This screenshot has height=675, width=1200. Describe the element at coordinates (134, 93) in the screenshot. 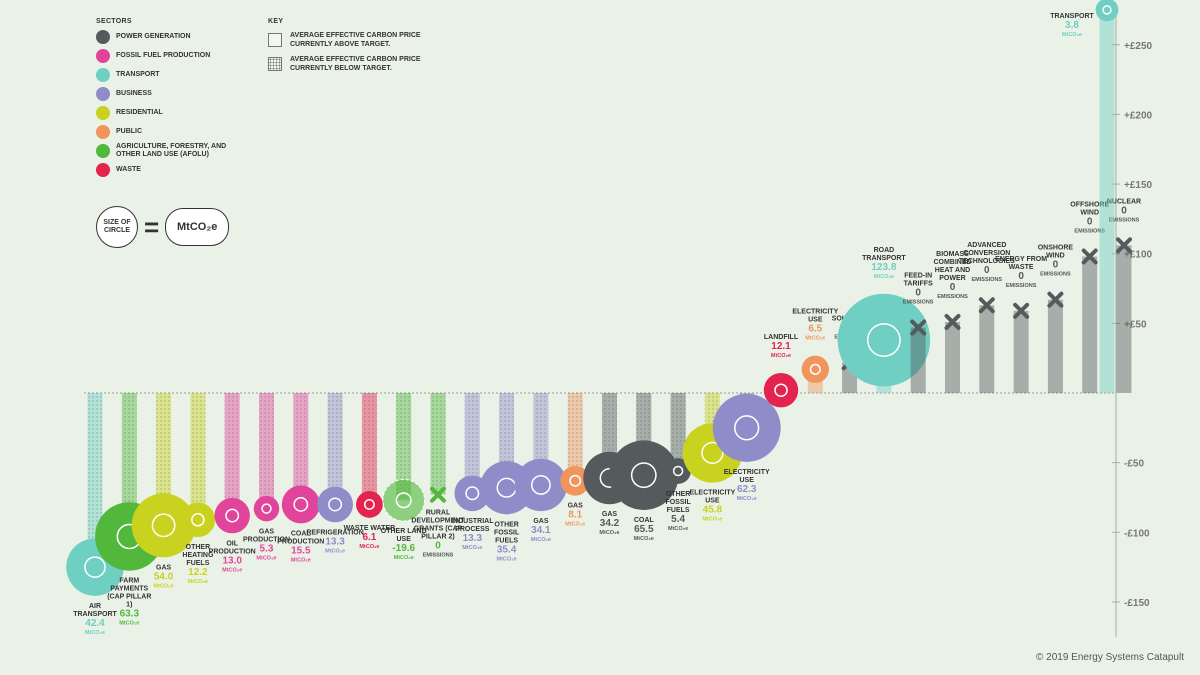

I see `legend-label: BUSINESS` at that location.